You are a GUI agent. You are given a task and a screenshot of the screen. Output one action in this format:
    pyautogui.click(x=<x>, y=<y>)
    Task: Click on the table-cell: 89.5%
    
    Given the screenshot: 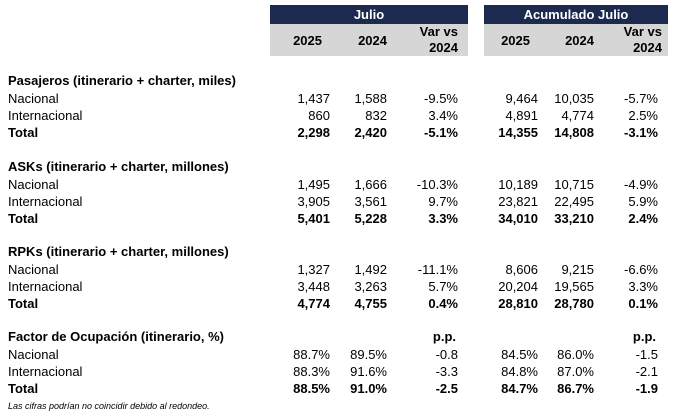 What is the action you would take?
    pyautogui.click(x=368, y=354)
    